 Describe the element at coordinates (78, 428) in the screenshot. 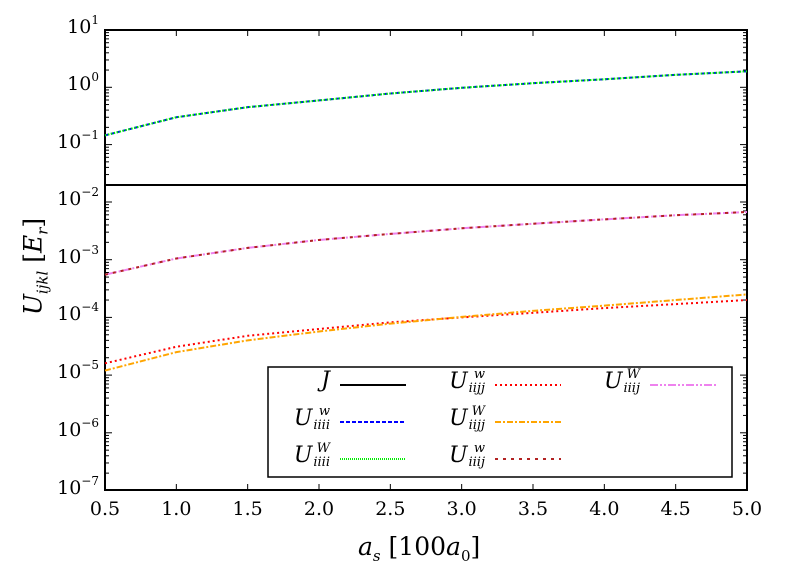

I see `bottom-y-tick-label: 10⁻⁶` at that location.